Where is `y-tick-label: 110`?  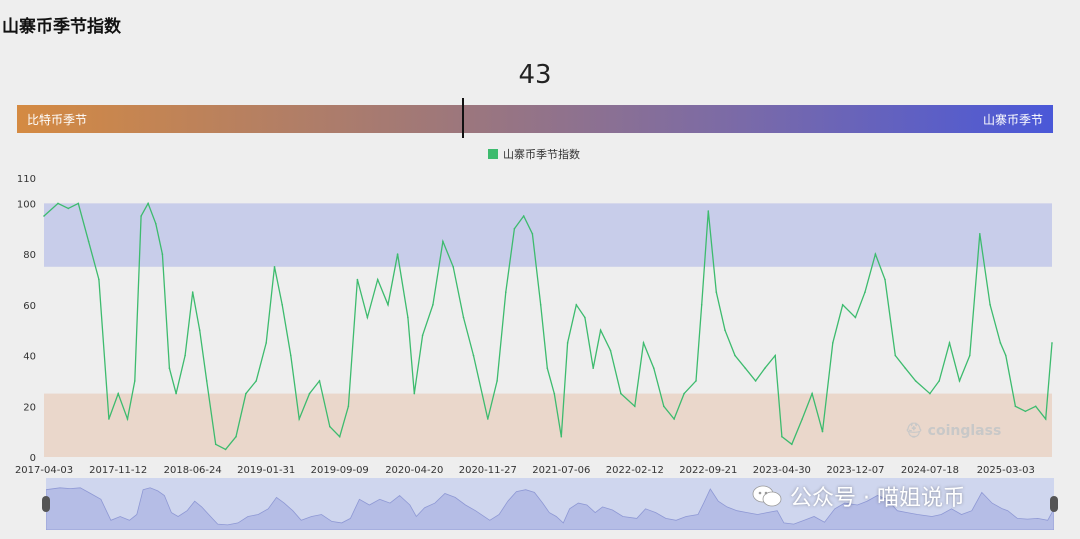
y-tick-label: 110 is located at coordinates (26, 179).